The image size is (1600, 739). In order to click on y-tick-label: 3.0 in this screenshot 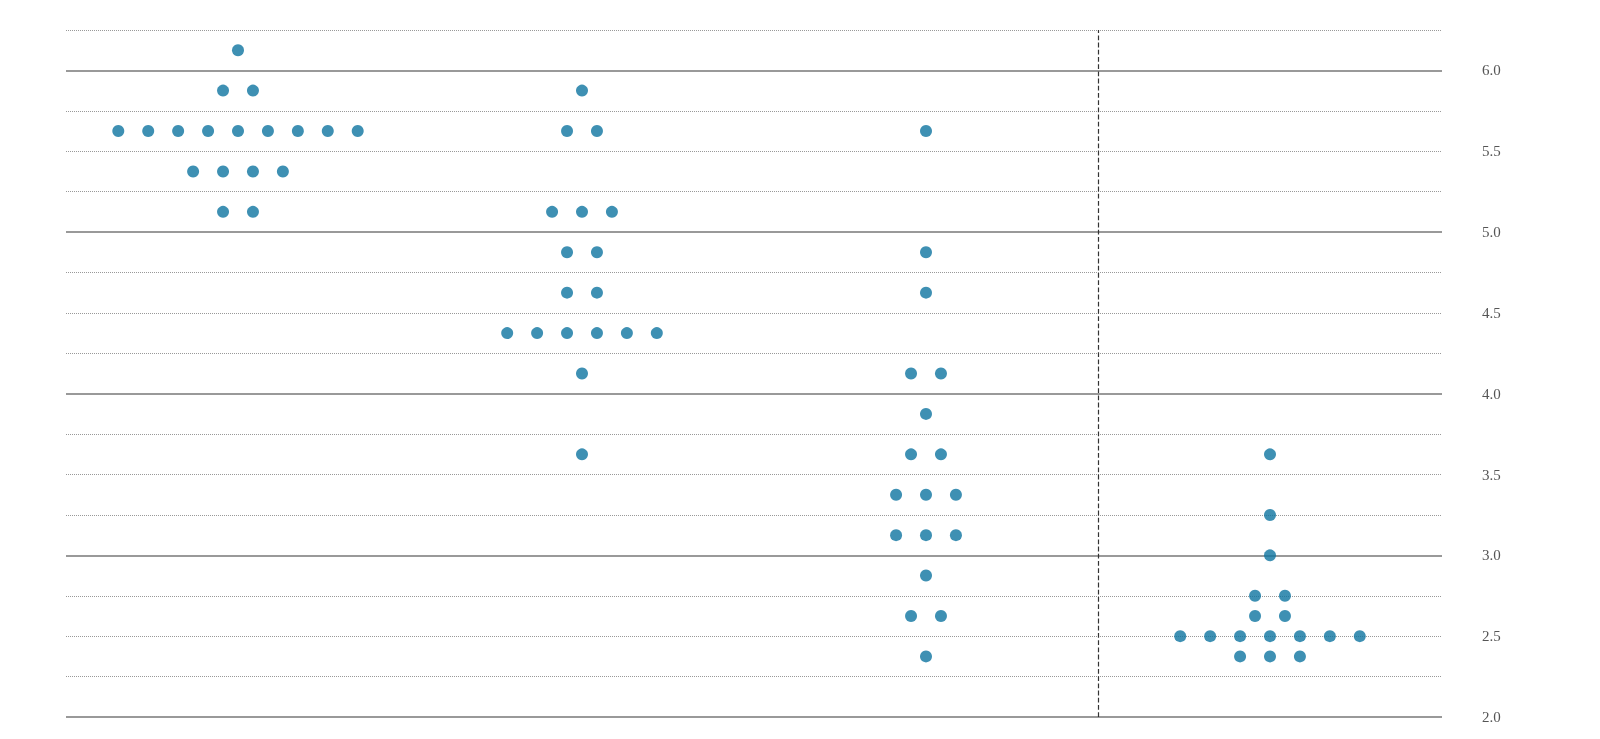, I will do `click(1491, 555)`.